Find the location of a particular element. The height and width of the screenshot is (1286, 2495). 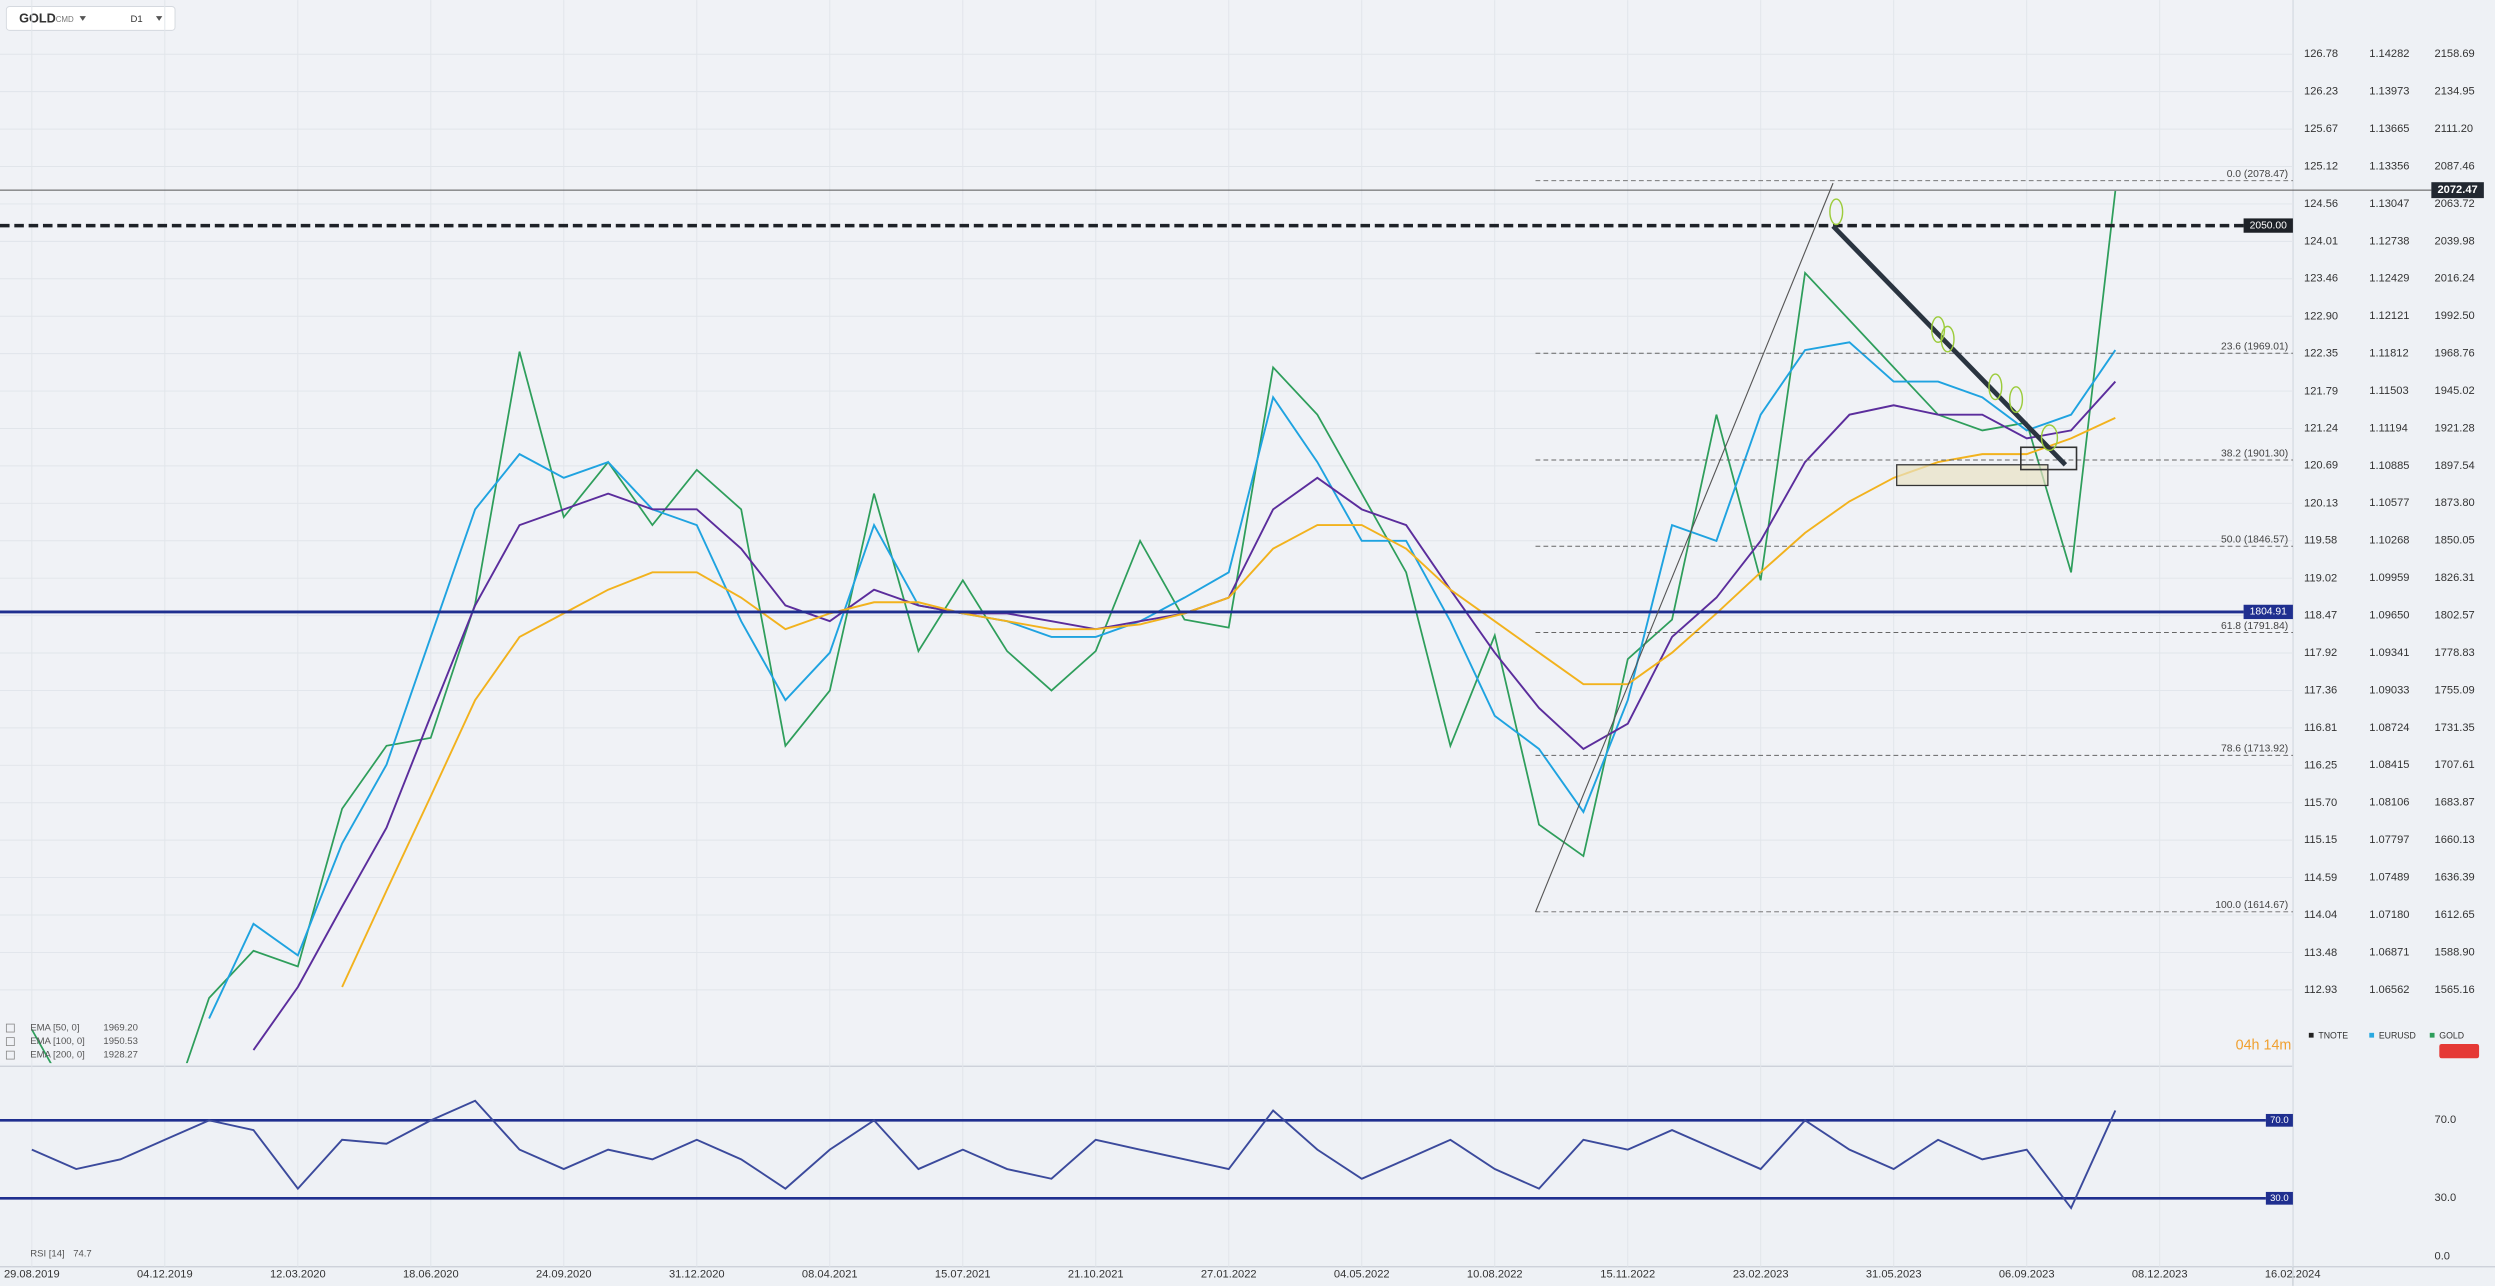

tnote-tick-label: 120.13 is located at coordinates (2321, 504).